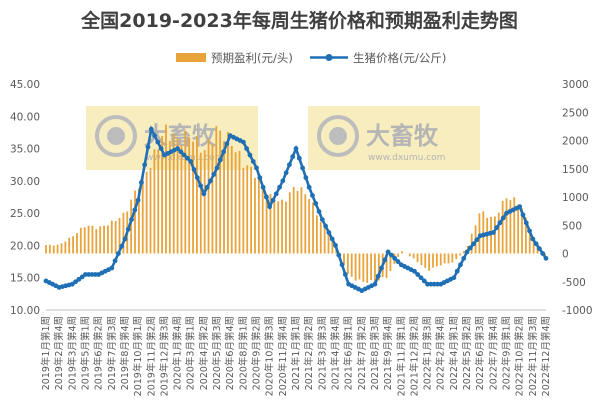 The height and width of the screenshot is (413, 599). Describe the element at coordinates (401, 356) in the screenshot. I see `x-tick-label: 2021年11月第1周` at that location.